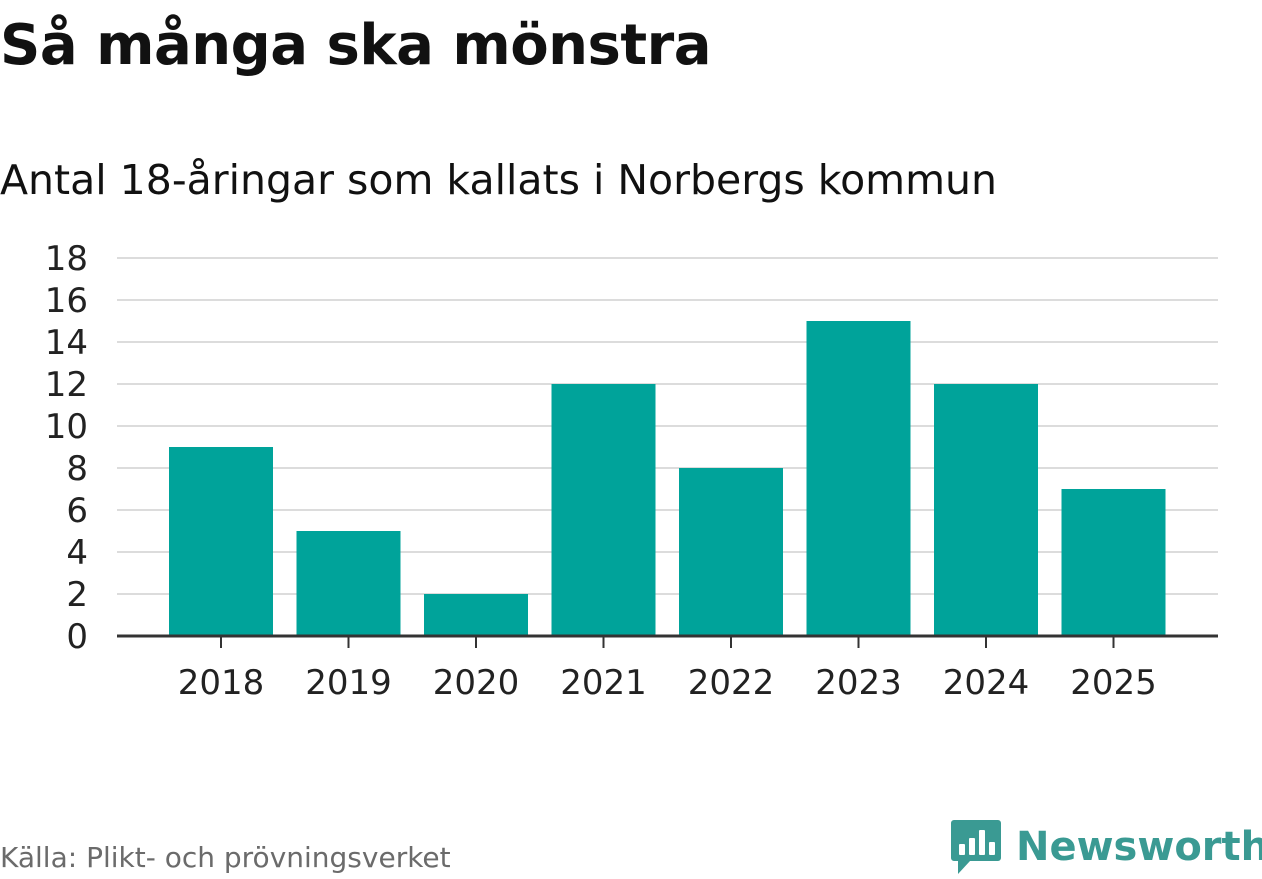 The image size is (1262, 879). Describe the element at coordinates (66, 385) in the screenshot. I see `y-tick-label: 12` at that location.